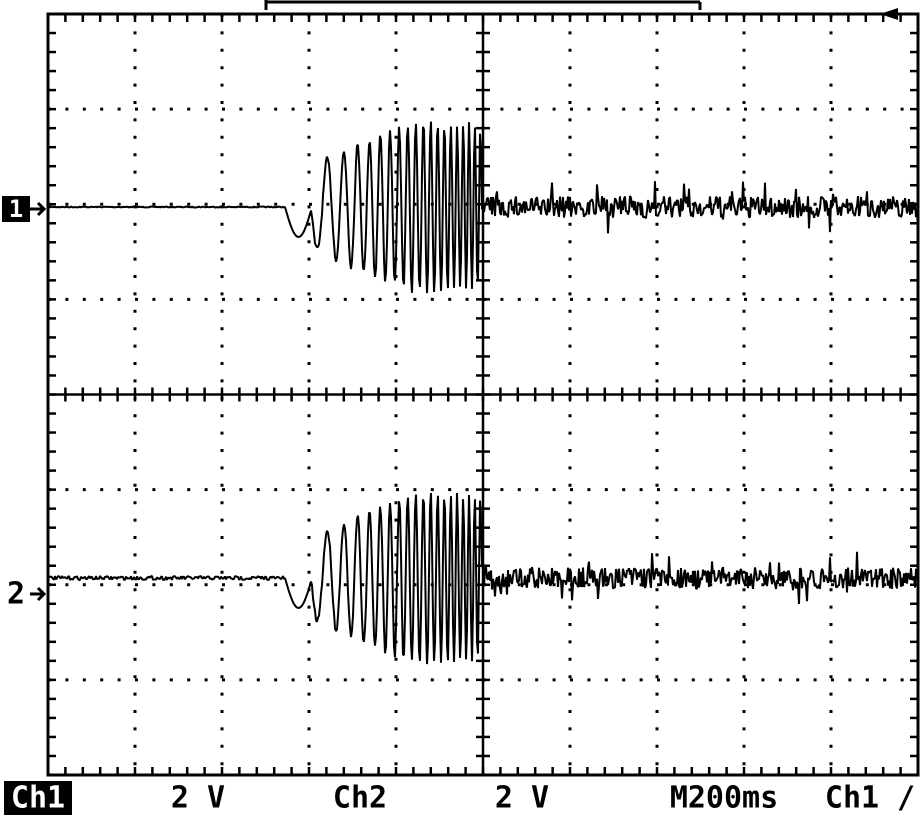 The width and height of the screenshot is (920, 817). I want to click on ch2-marker: 2, so click(16, 594).